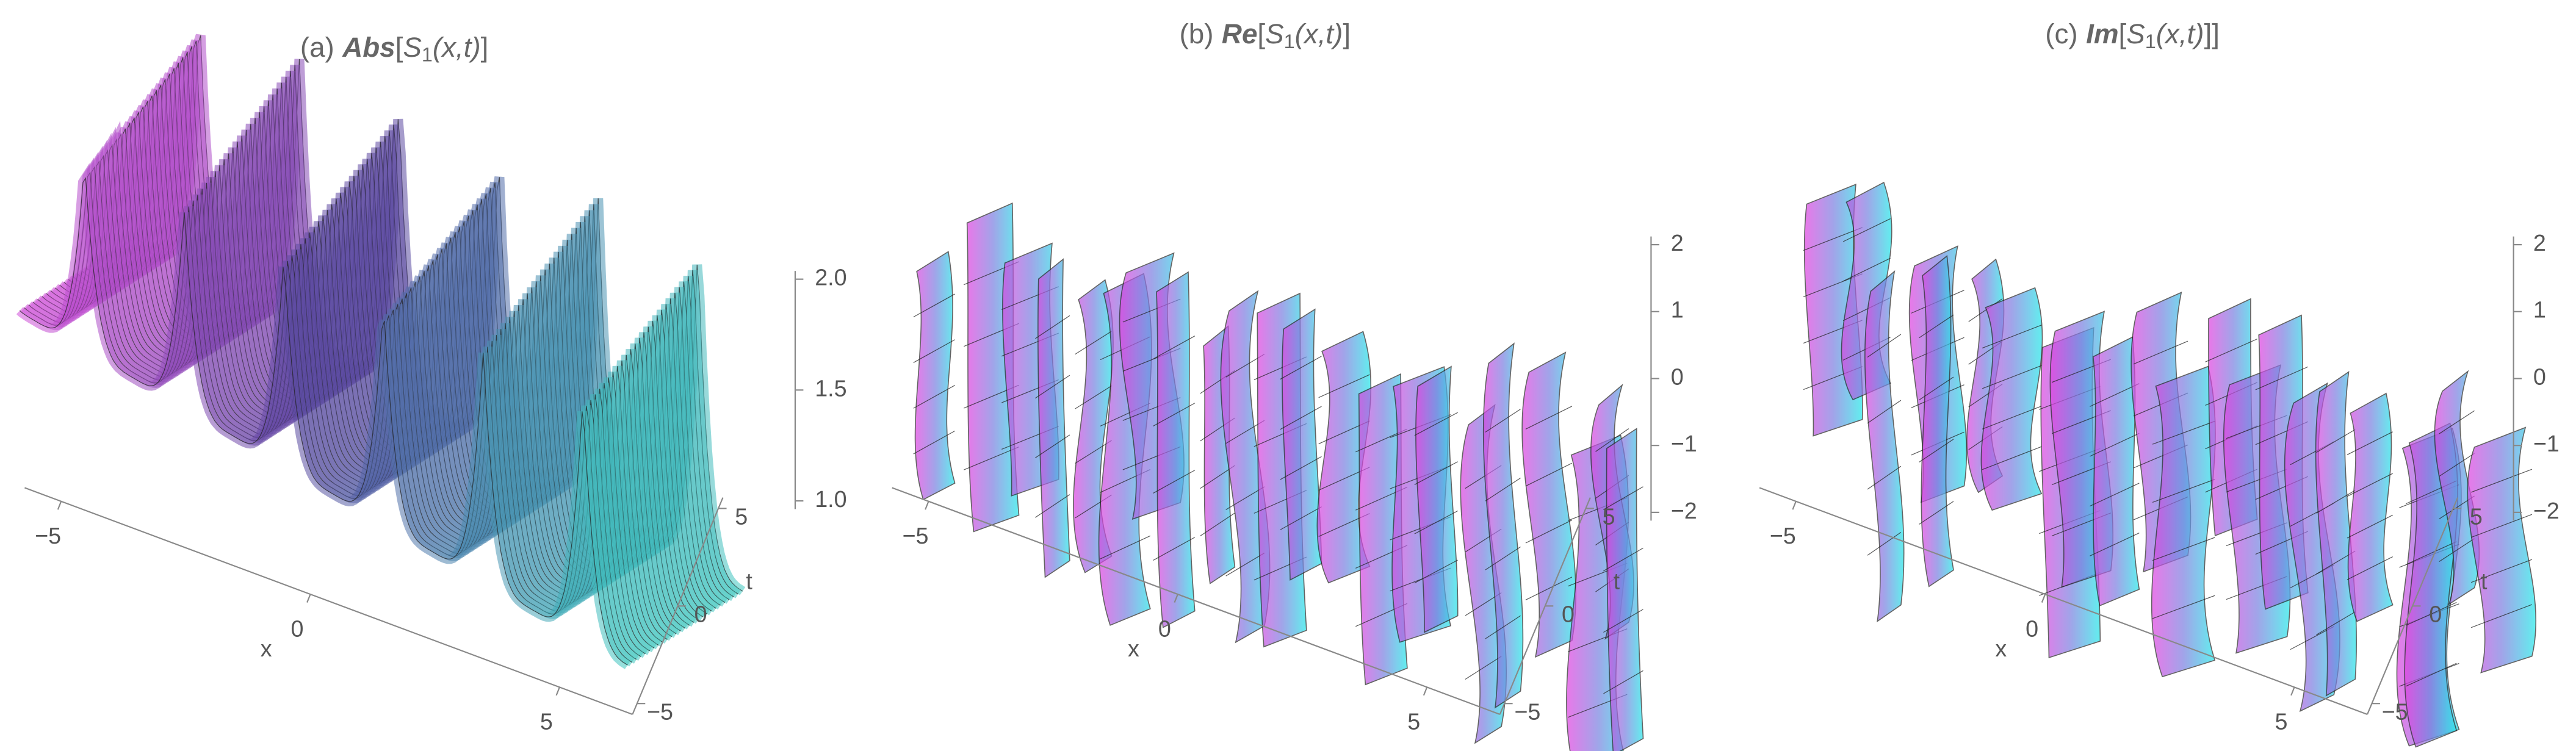 The height and width of the screenshot is (751, 2576). I want to click on panel-title: (c) Im[S1(x,t)]], so click(2132, 35).